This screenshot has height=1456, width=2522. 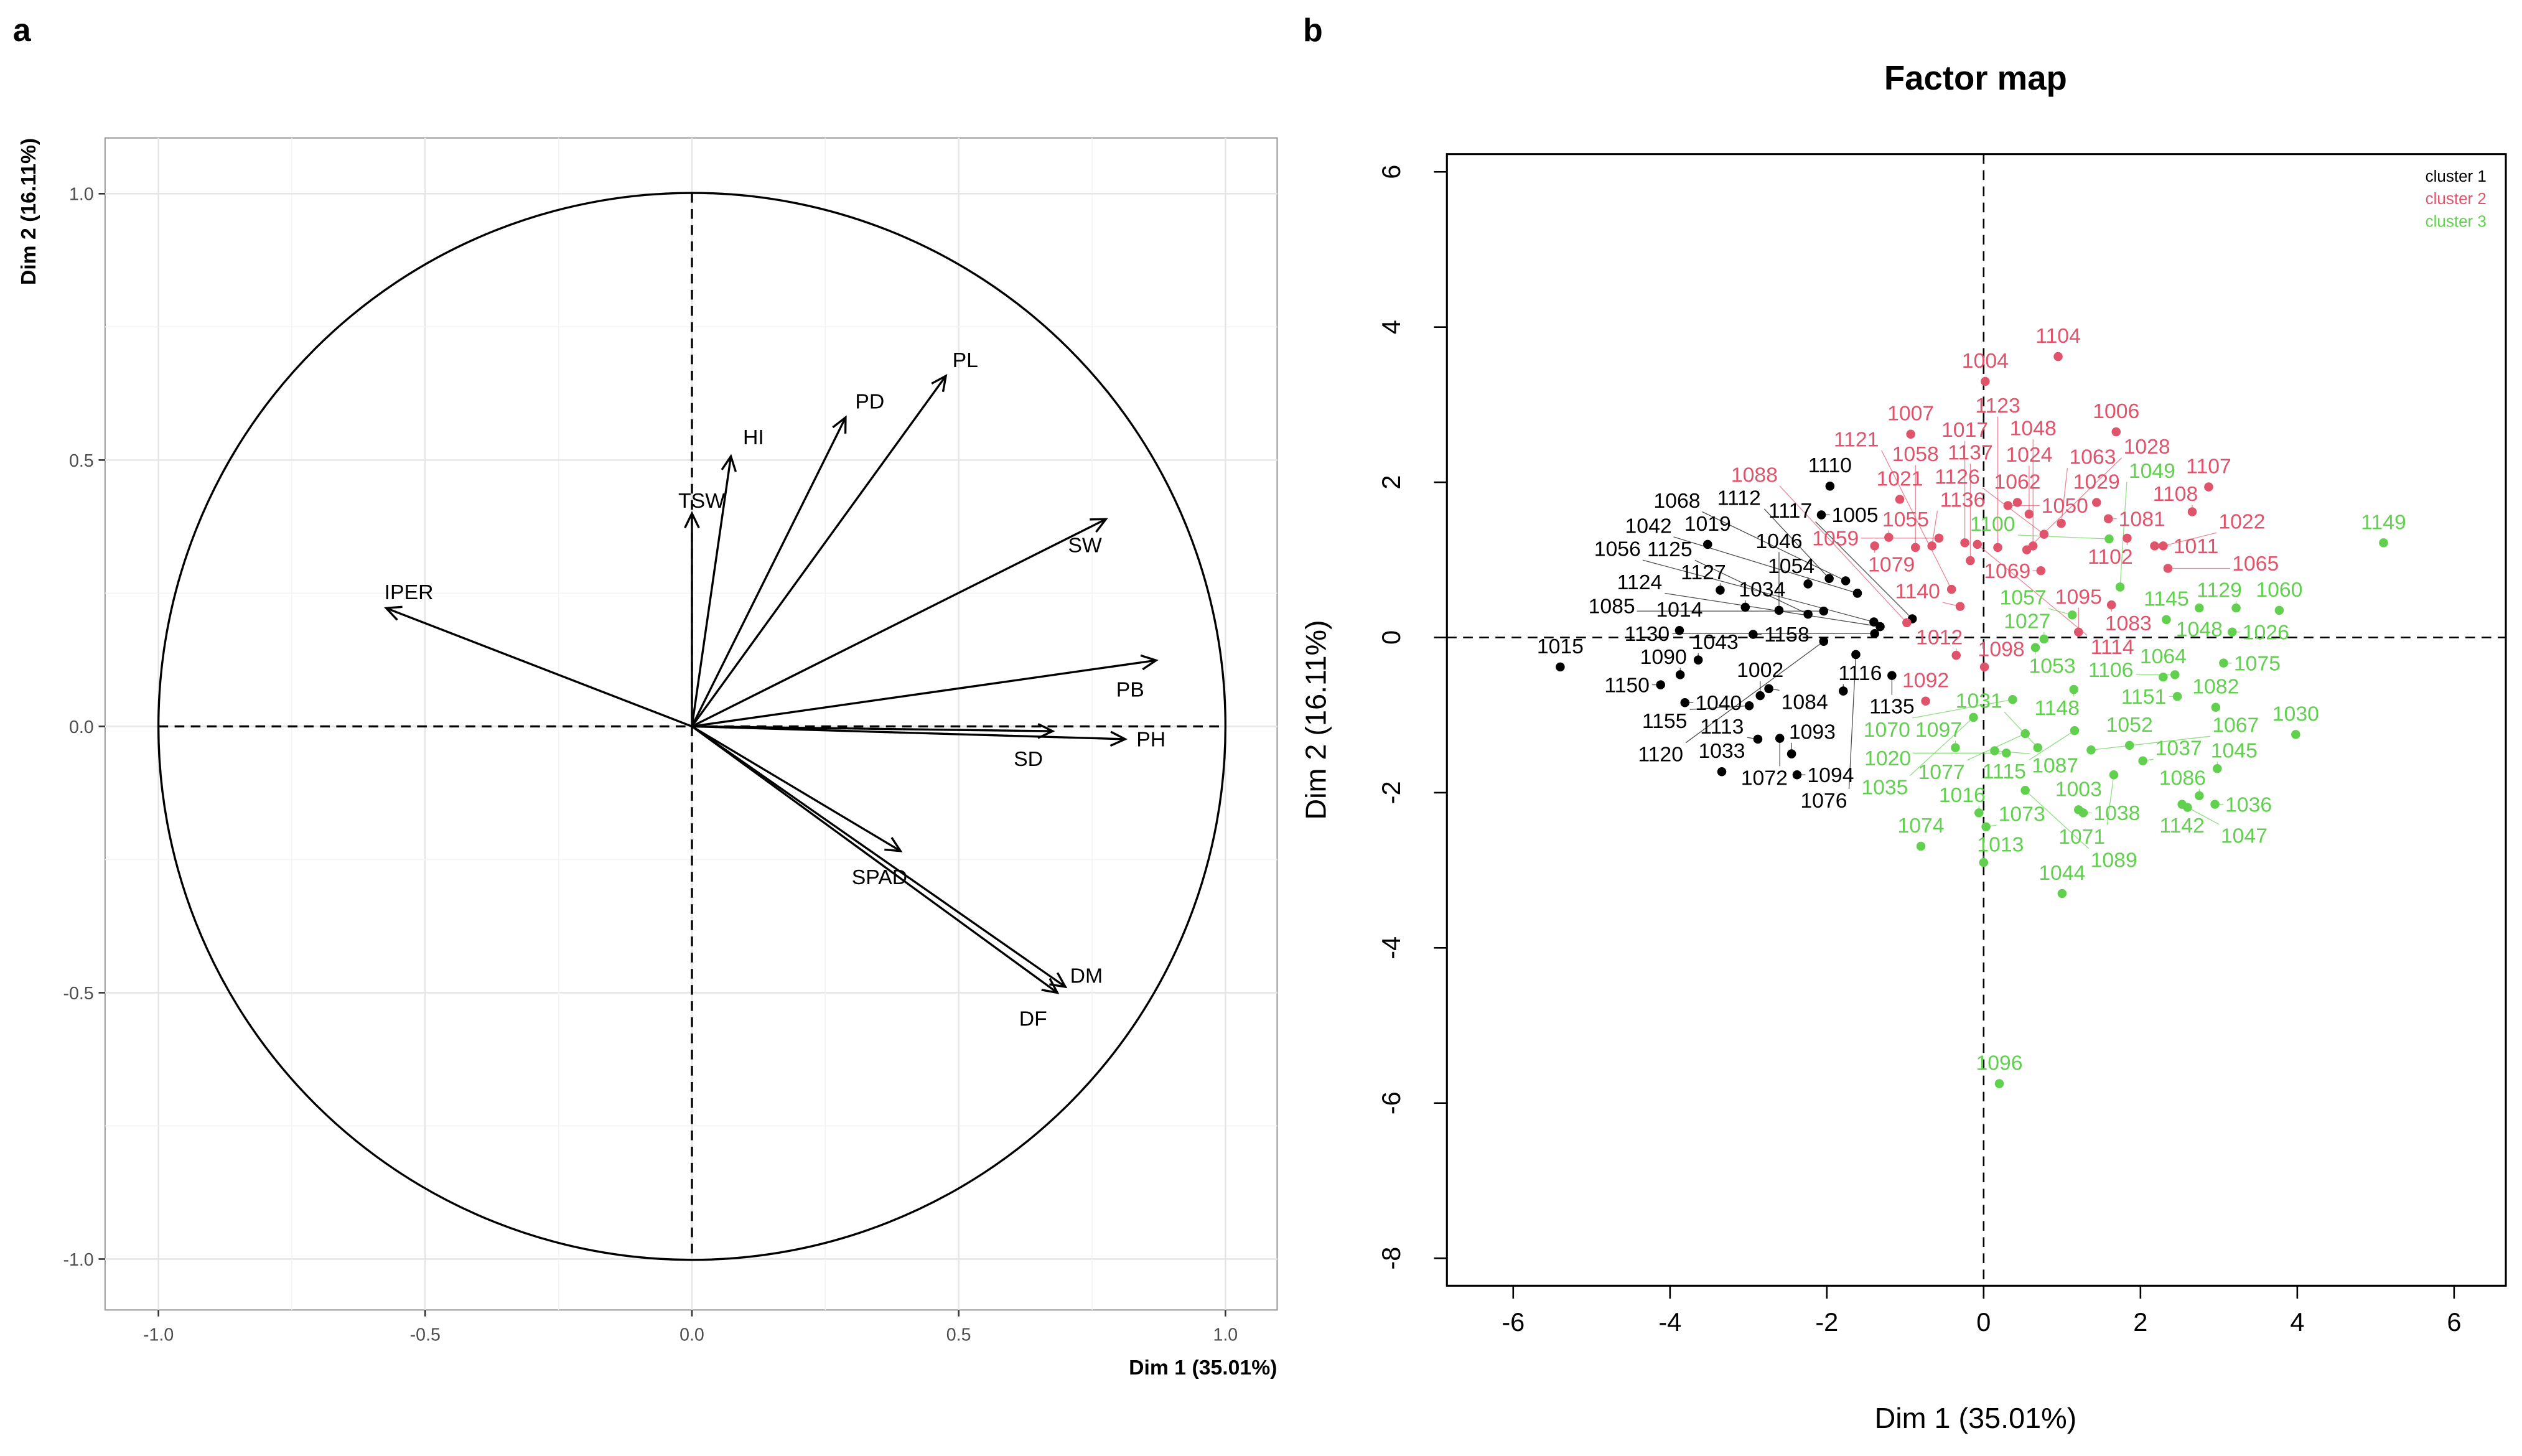 I want to click on point-label: 1130, so click(x=1648, y=634).